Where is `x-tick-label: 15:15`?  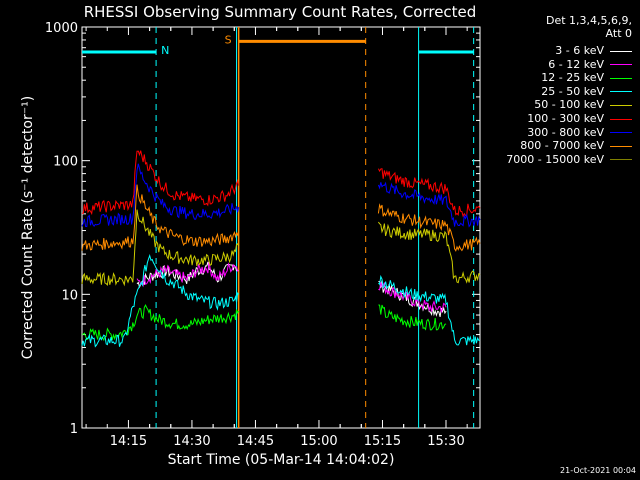 x-tick-label: 15:15 is located at coordinates (382, 441).